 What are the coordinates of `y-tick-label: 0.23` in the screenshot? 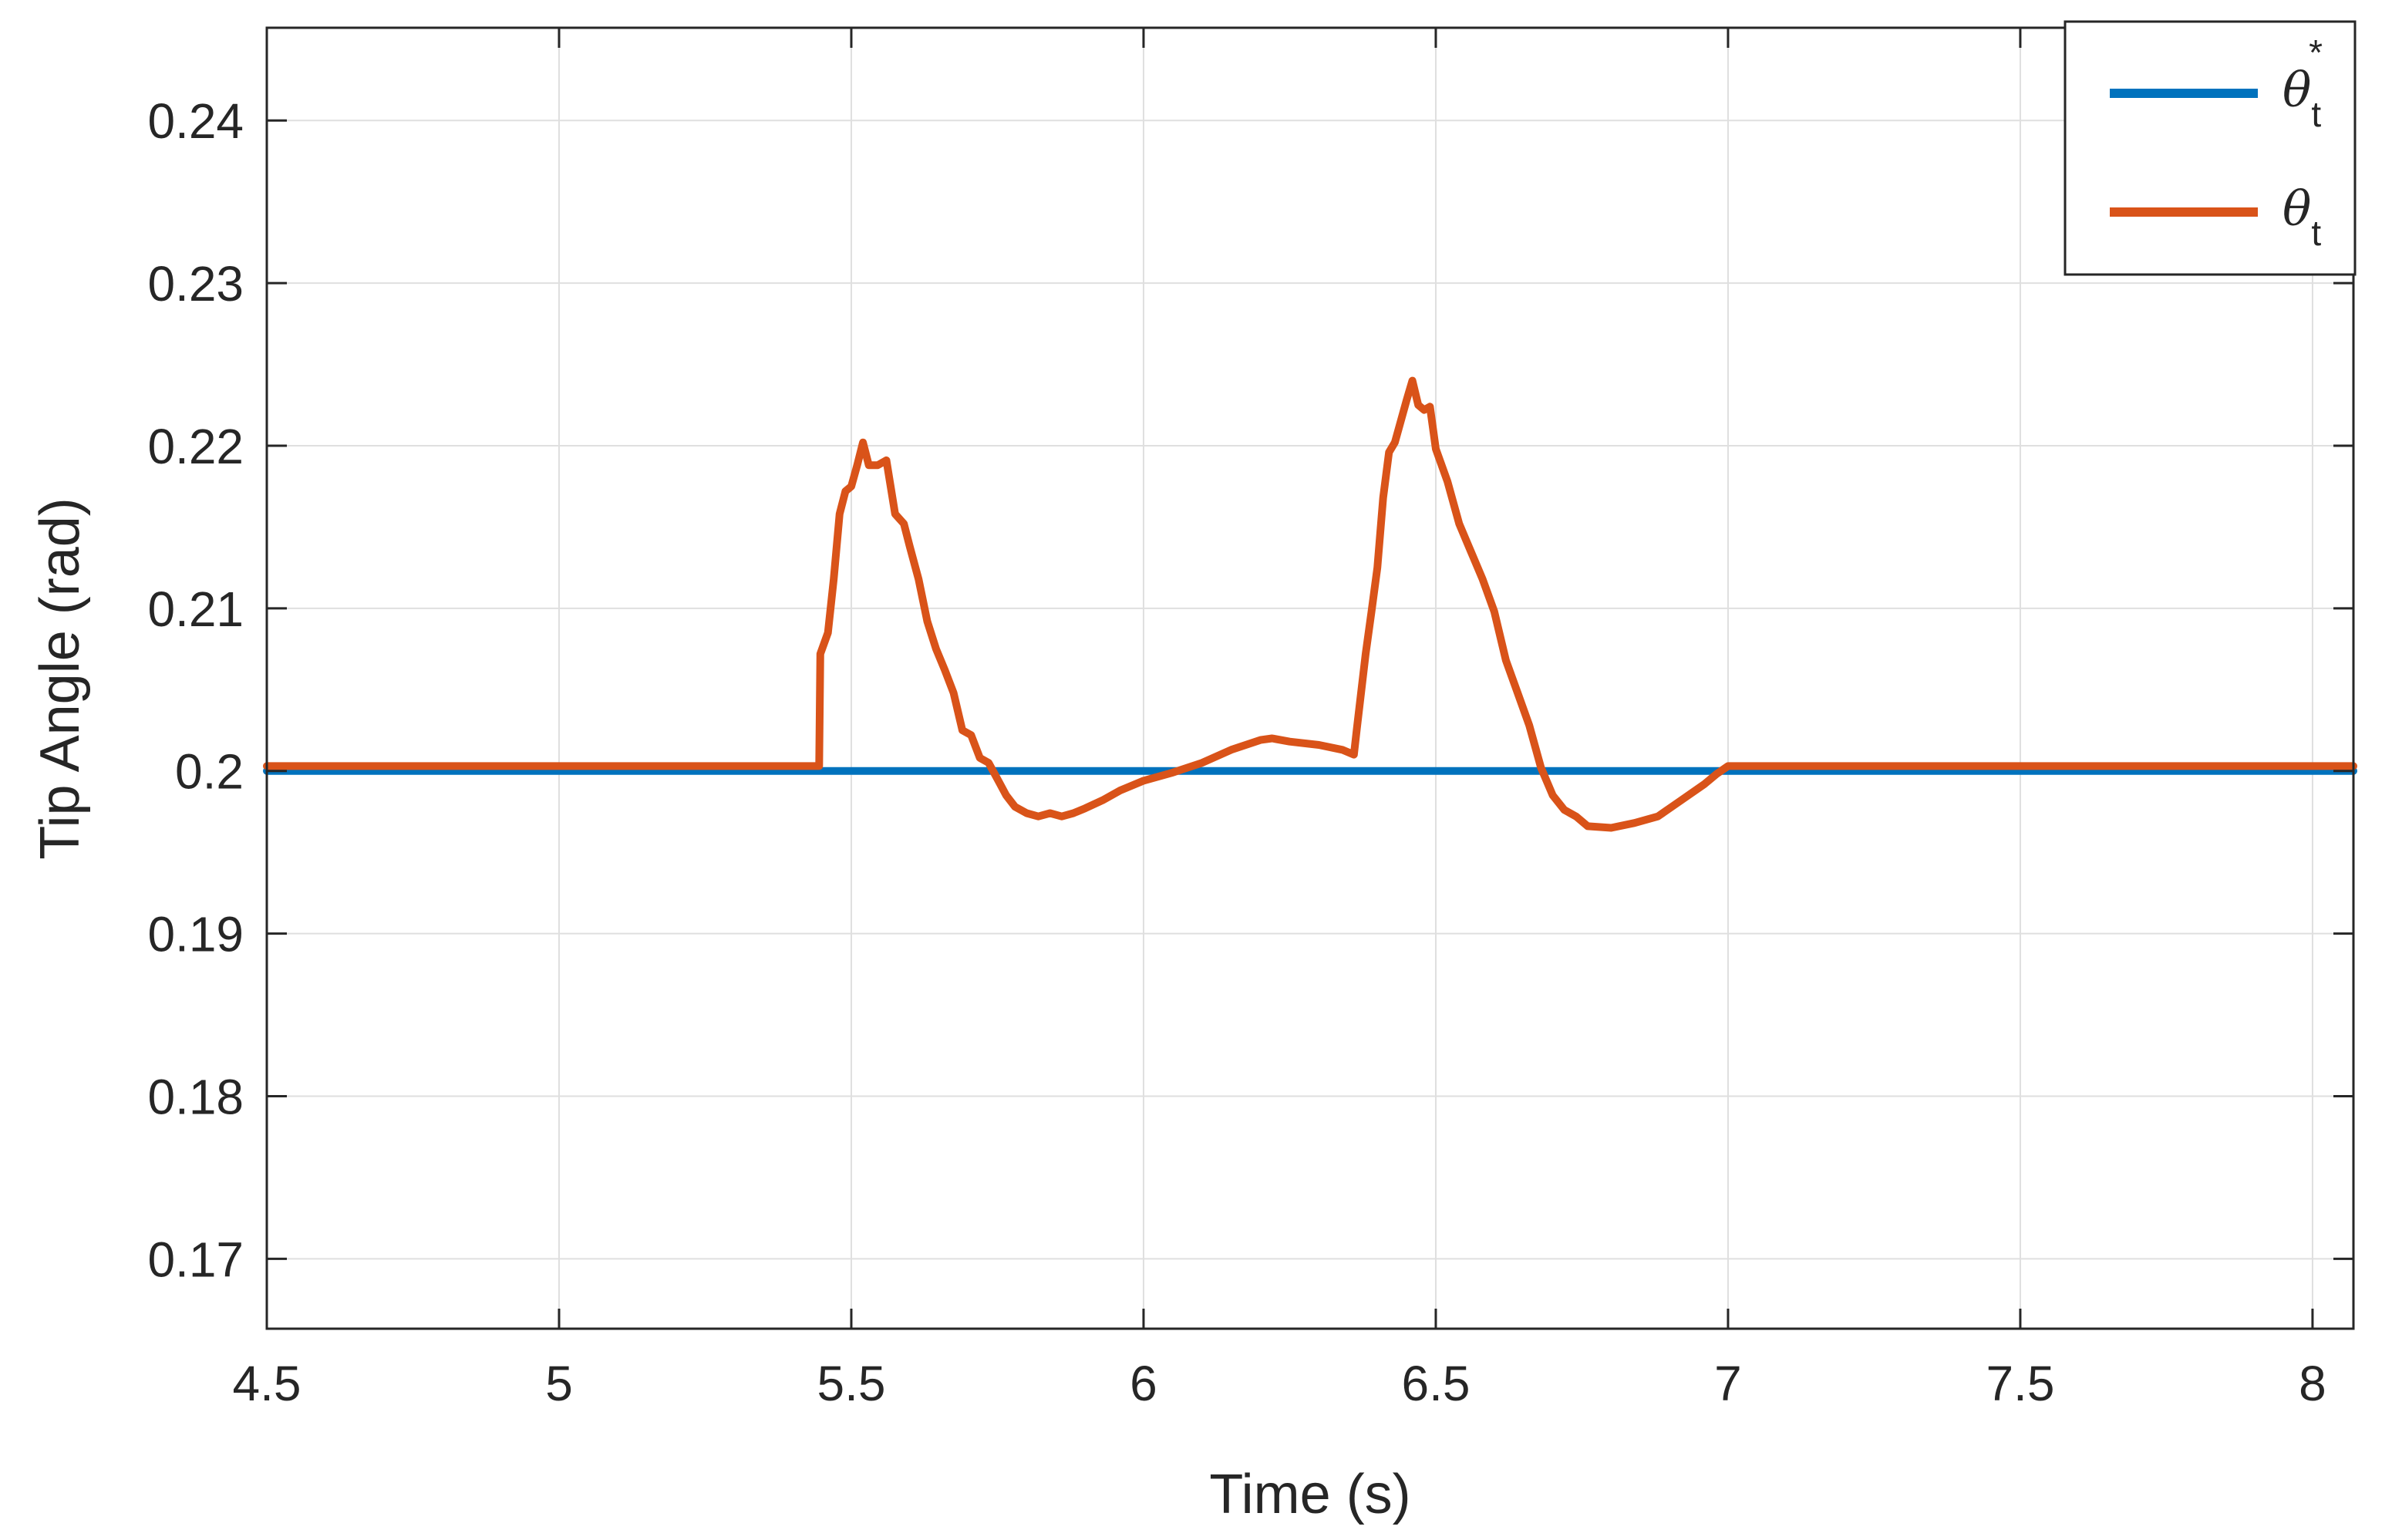 It's located at (195, 284).